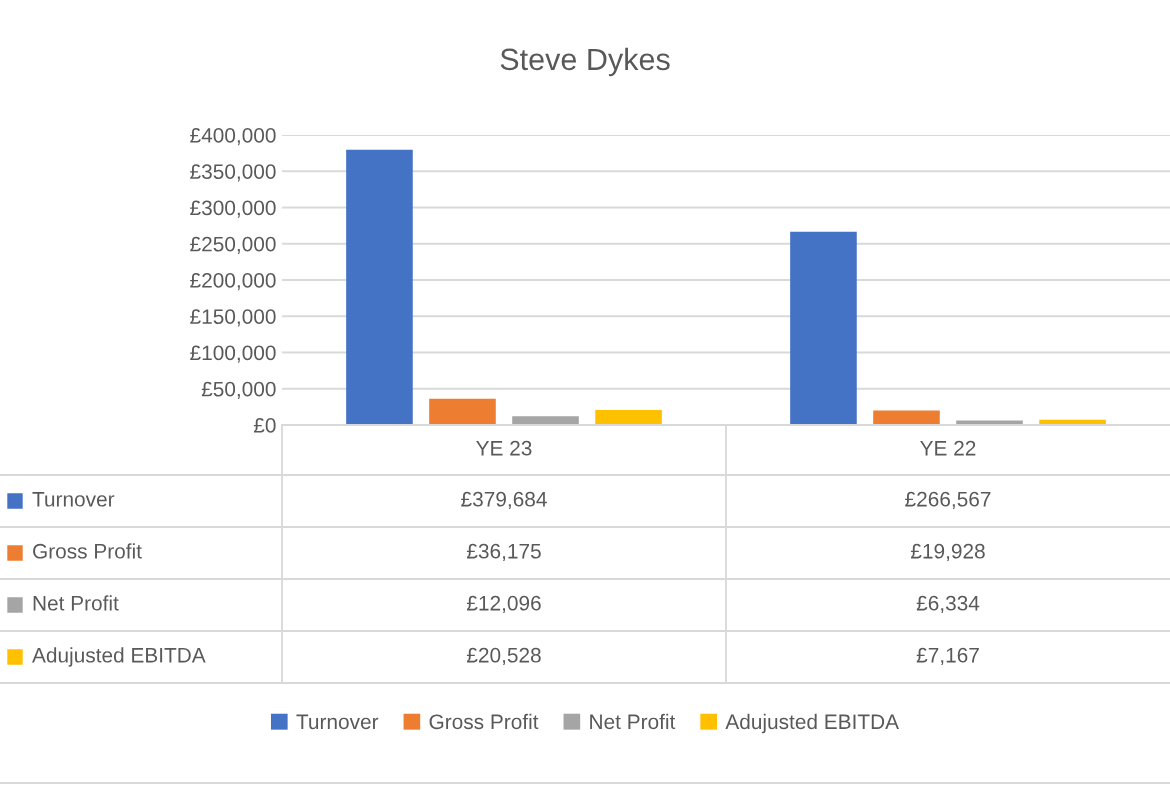  Describe the element at coordinates (233, 282) in the screenshot. I see `y-tick-label: £200,000` at that location.